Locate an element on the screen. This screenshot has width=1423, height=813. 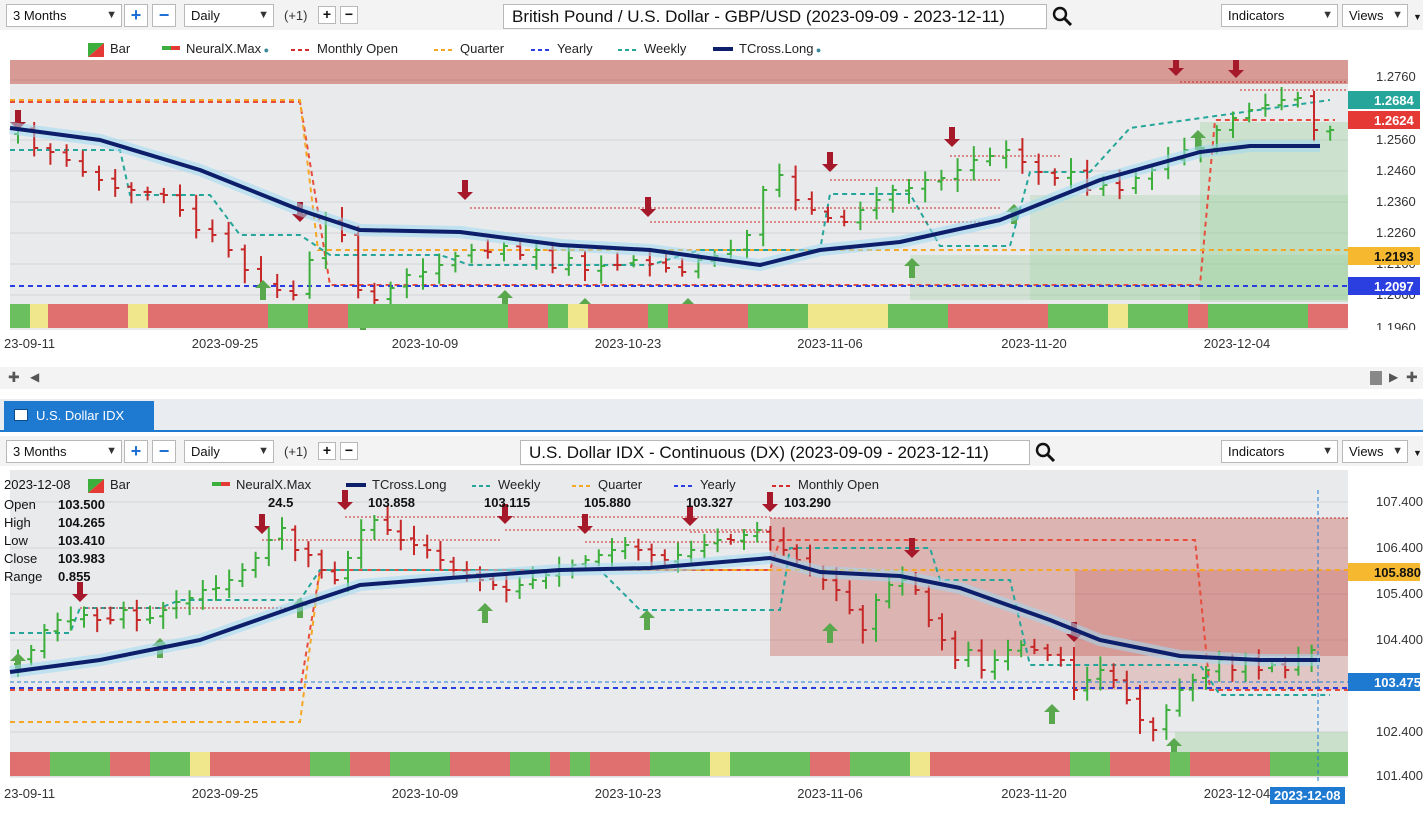
info-date: 2023-12-08 is located at coordinates (37, 484).